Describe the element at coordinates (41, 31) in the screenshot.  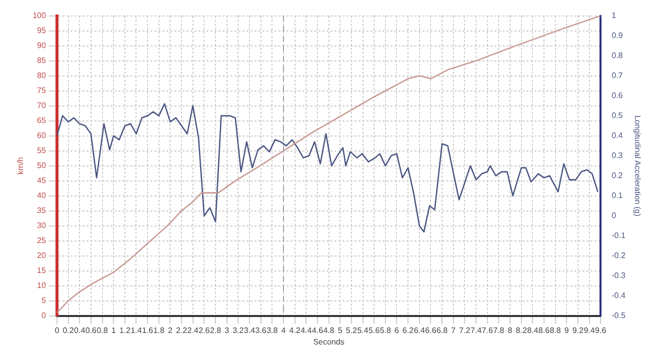
I see `y-tick-label: 95` at that location.